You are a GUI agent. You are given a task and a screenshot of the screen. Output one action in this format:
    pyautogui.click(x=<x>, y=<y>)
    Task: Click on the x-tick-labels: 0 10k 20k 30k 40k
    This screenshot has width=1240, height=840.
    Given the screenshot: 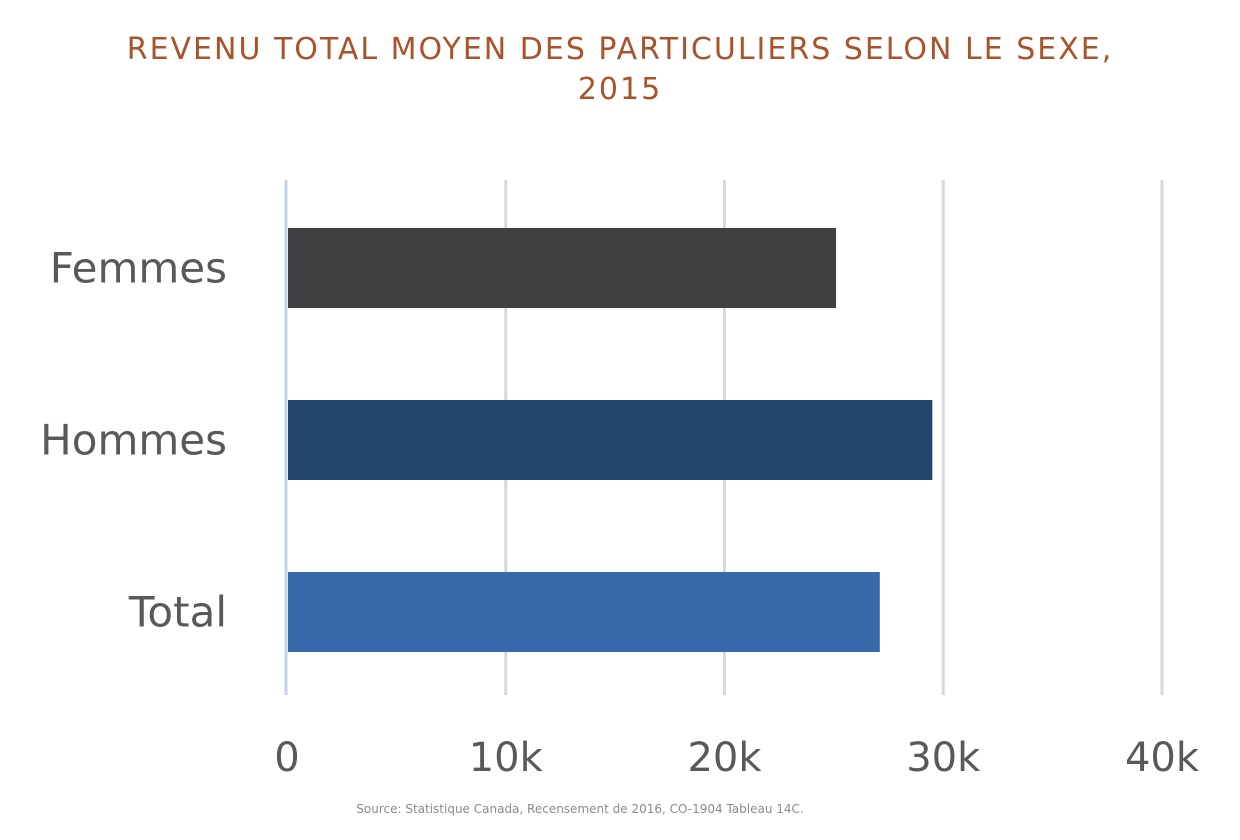 What is the action you would take?
    pyautogui.click(x=737, y=758)
    